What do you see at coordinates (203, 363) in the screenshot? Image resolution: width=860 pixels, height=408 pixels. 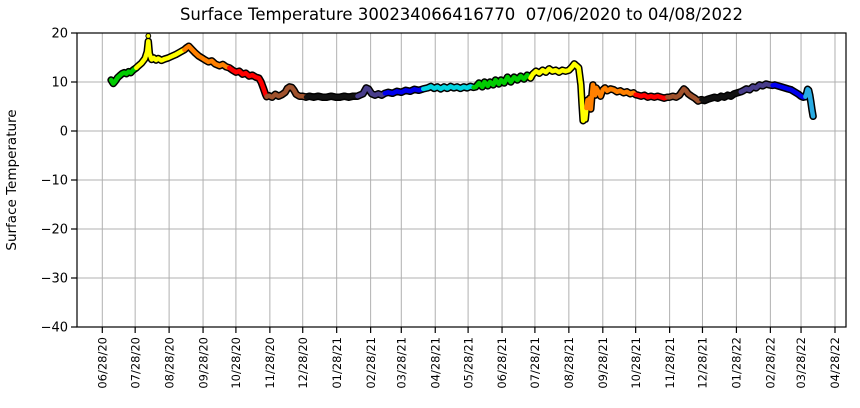 I see `x-tick-label: 09/28/20` at bounding box center [203, 363].